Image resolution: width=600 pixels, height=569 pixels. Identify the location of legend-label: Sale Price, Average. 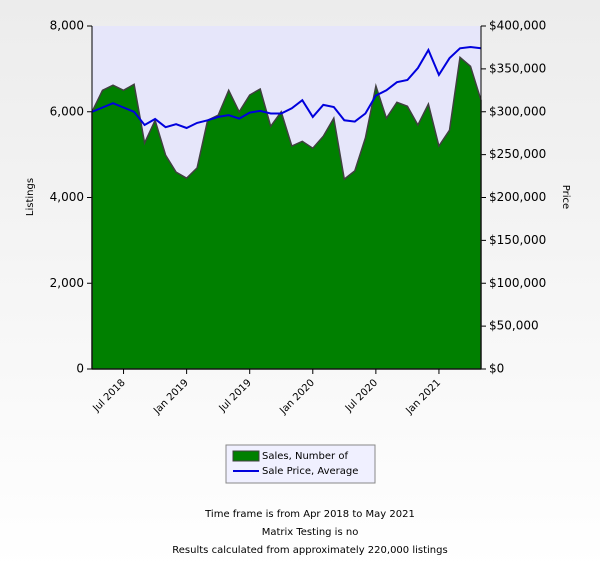
(310, 471).